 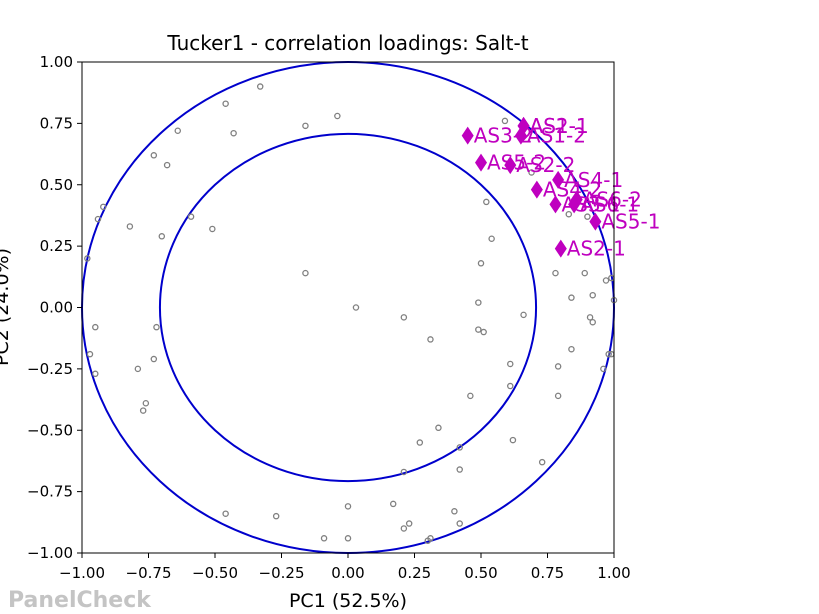 I want to click on x-tick-label: 0.75, so click(x=547, y=573).